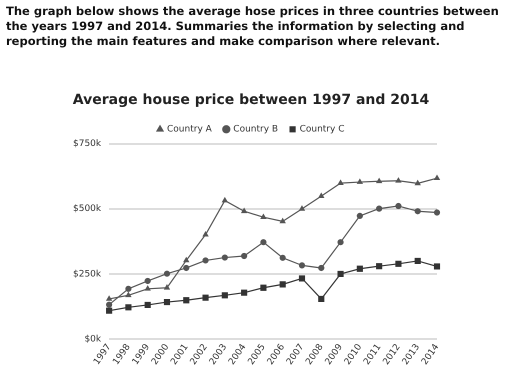 The height and width of the screenshot is (370, 512). What do you see at coordinates (253, 26) in the screenshot?
I see `text: The graph below shows the average hose prices in three countries between the years 1997 and 2014. Summaries the information by selecting and reporting the main features and make comparison where relevant.` at bounding box center [253, 26].